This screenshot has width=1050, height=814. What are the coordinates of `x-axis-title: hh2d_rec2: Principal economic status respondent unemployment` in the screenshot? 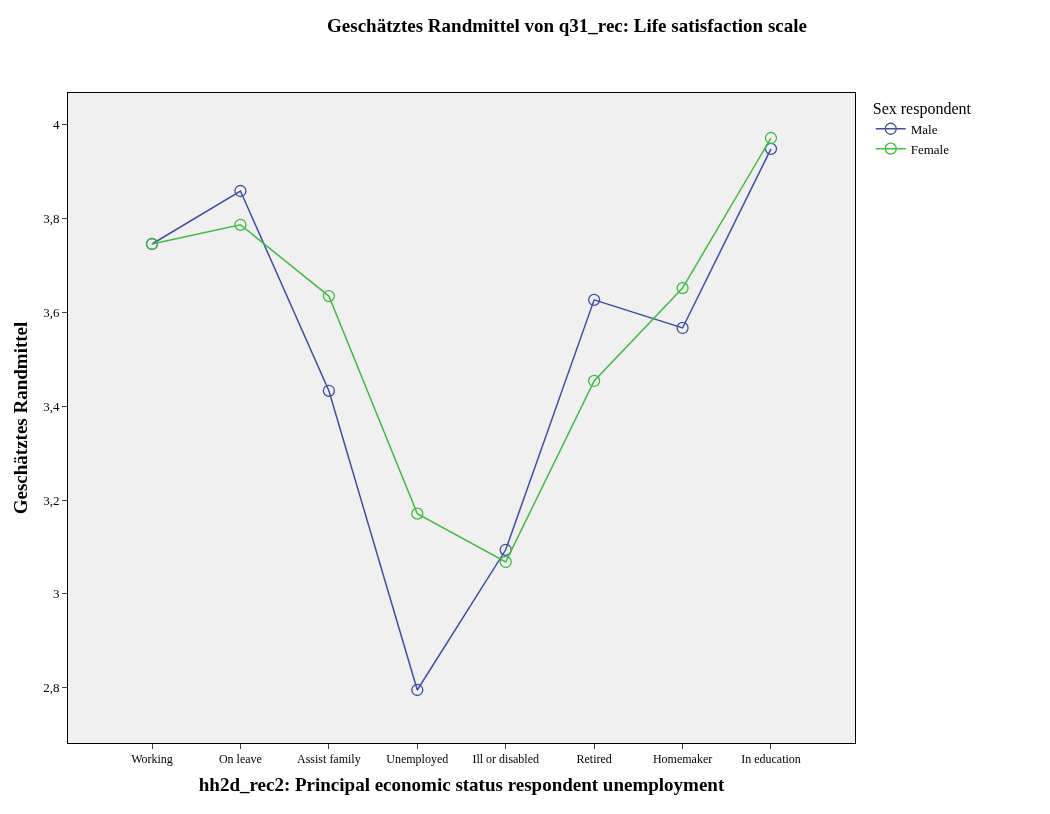 It's located at (461, 785).